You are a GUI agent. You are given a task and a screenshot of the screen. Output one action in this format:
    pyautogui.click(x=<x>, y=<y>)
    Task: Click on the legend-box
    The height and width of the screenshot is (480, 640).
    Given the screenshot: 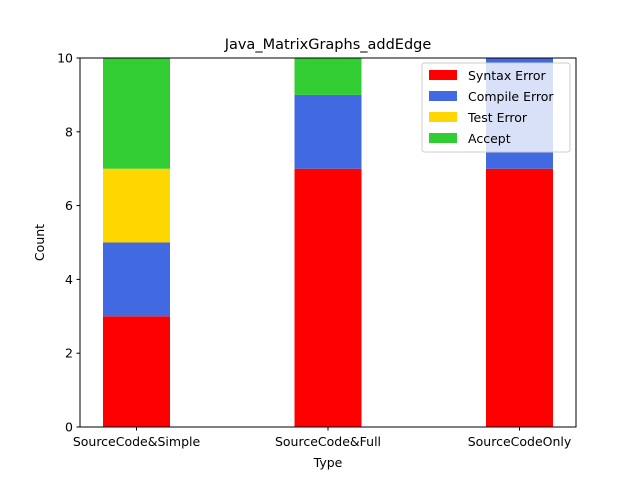 What is the action you would take?
    pyautogui.click(x=496, y=107)
    